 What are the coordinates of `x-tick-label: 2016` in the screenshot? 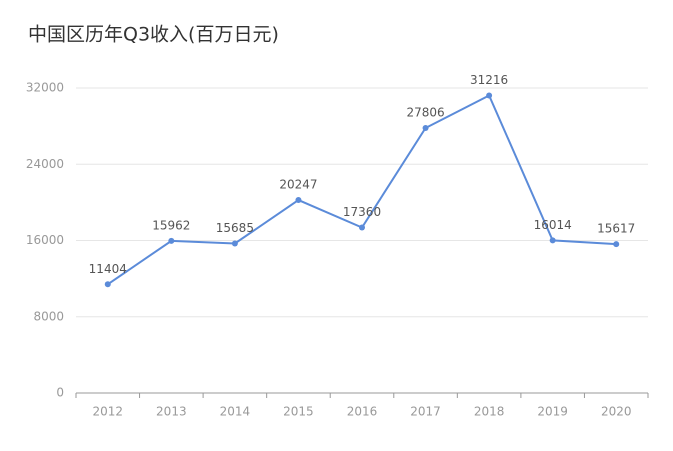 It's located at (362, 412).